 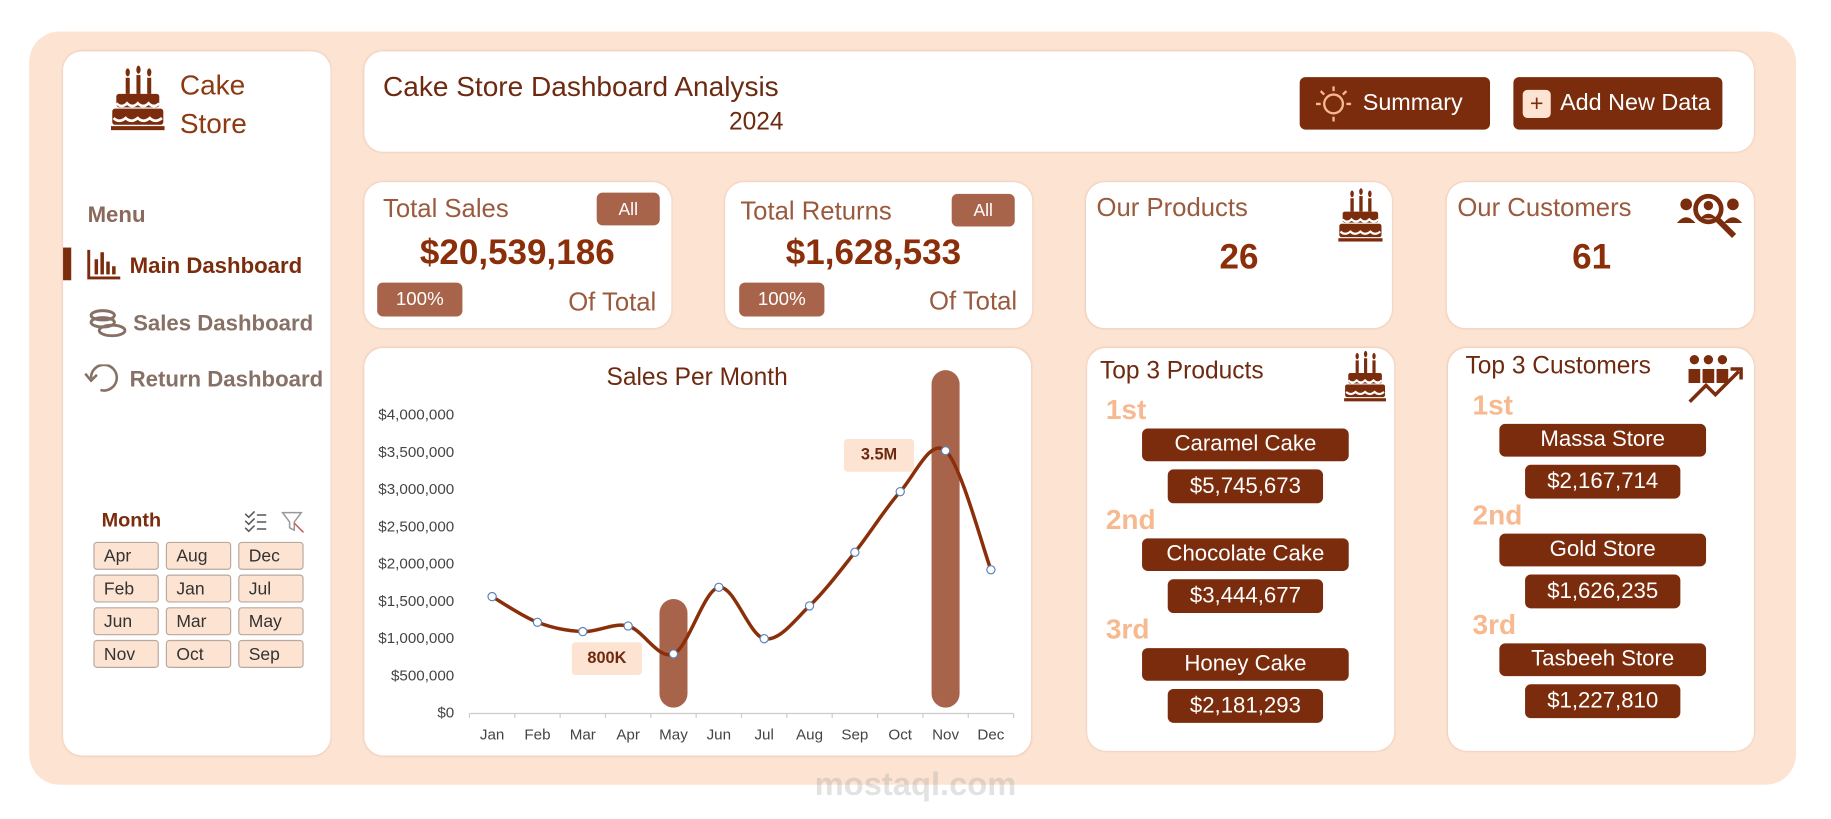 I want to click on x-tick-label: Jun, so click(x=719, y=735).